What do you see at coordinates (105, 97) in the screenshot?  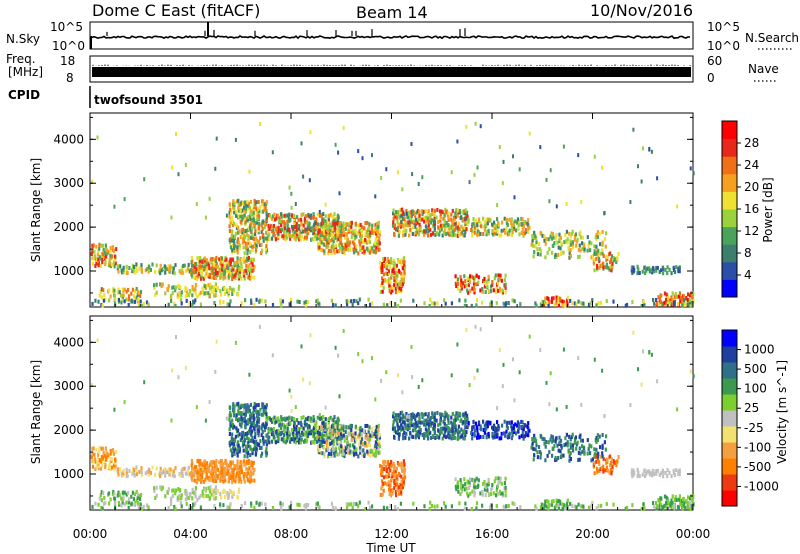 I see `cpid-strip: CPID twofsound 3501` at bounding box center [105, 97].